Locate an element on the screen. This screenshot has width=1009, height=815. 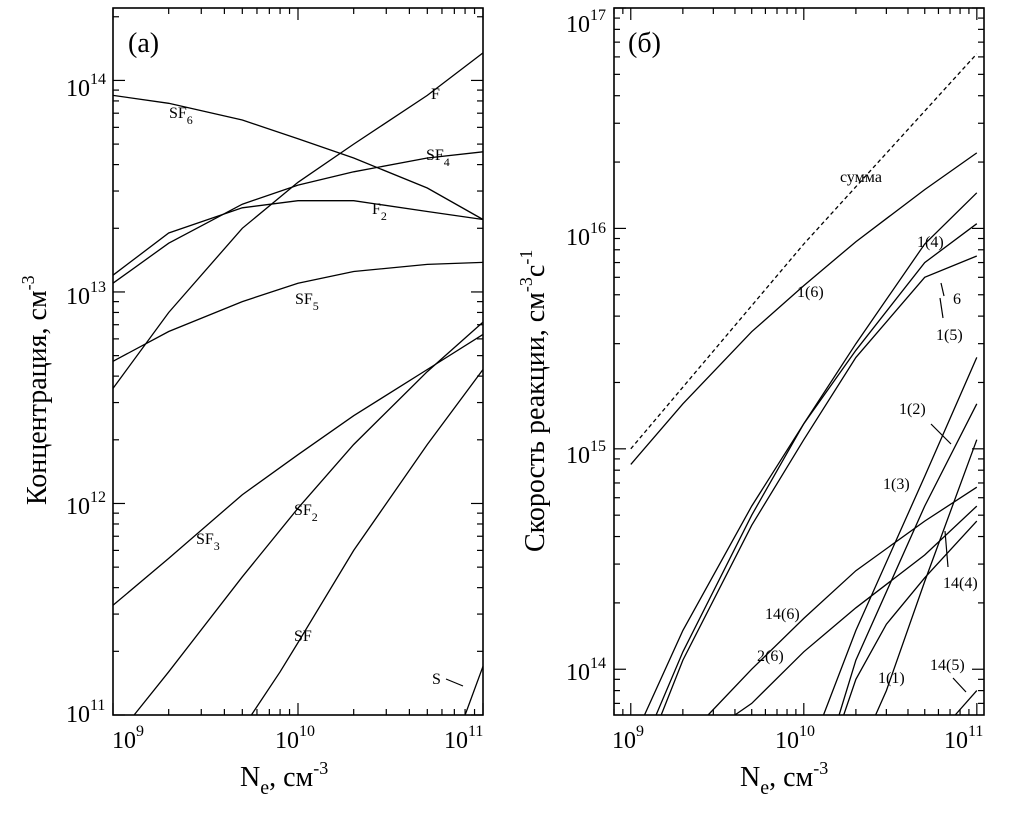
series-SF5 is located at coordinates (298, 311).